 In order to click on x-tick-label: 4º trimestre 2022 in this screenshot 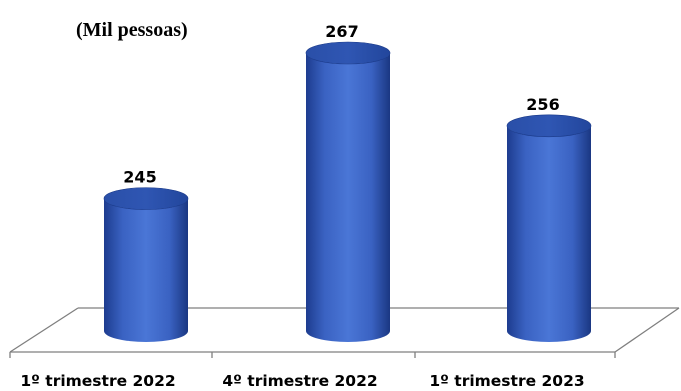, I will do `click(299, 381)`.